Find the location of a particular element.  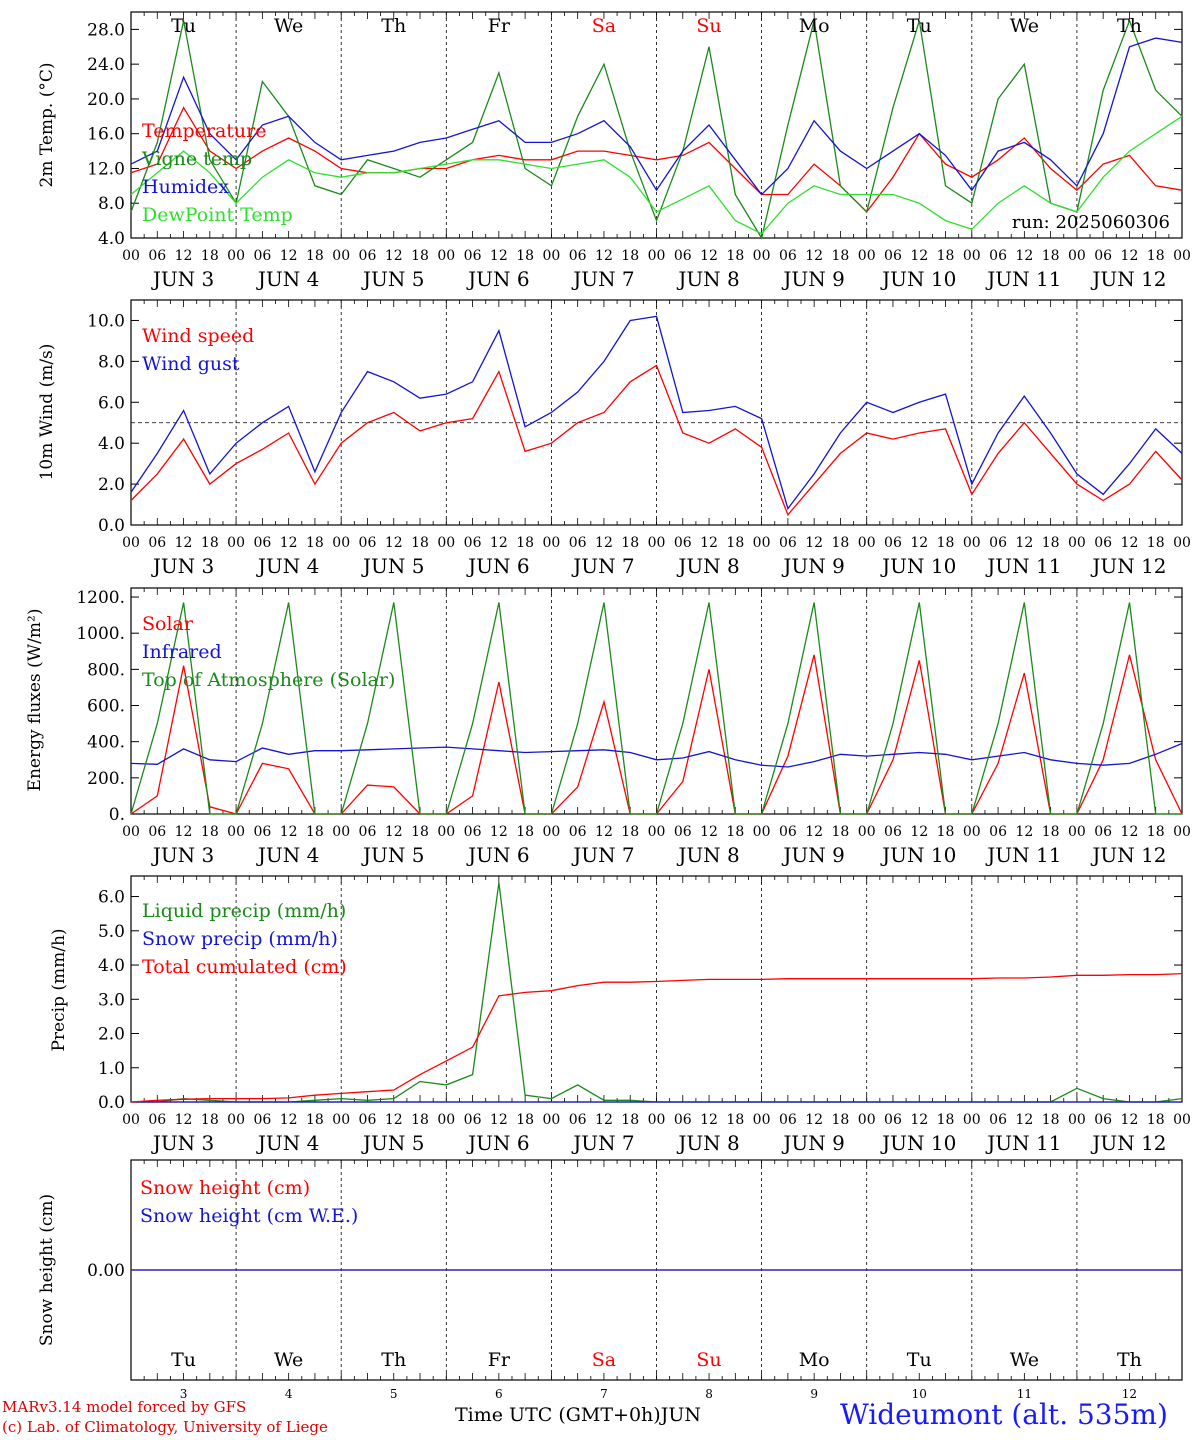

date-label: JUN 4 is located at coordinates (287, 855).